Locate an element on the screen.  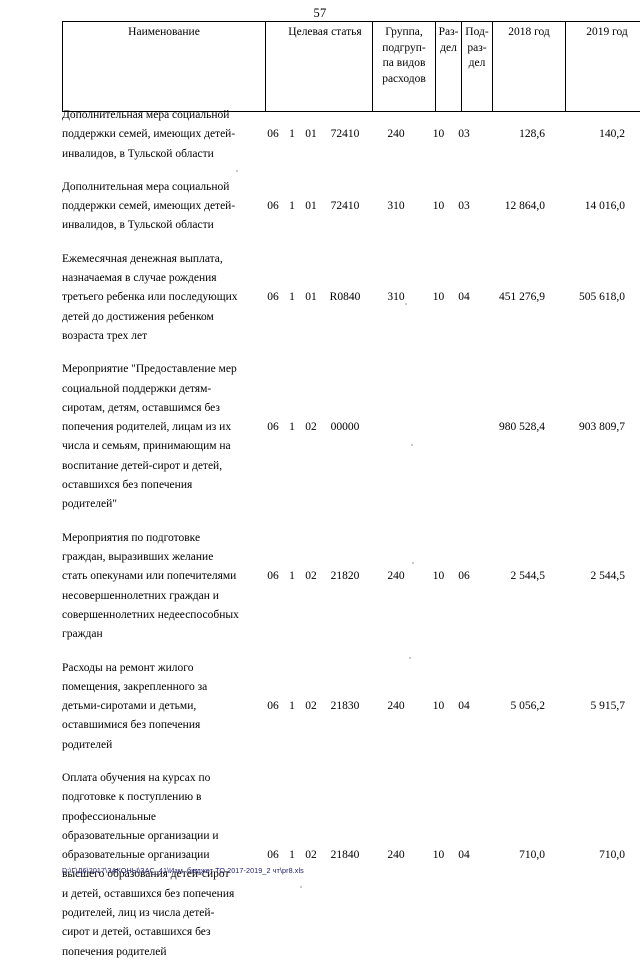
row-target-article-4: 00000 is located at coordinates (345, 427).